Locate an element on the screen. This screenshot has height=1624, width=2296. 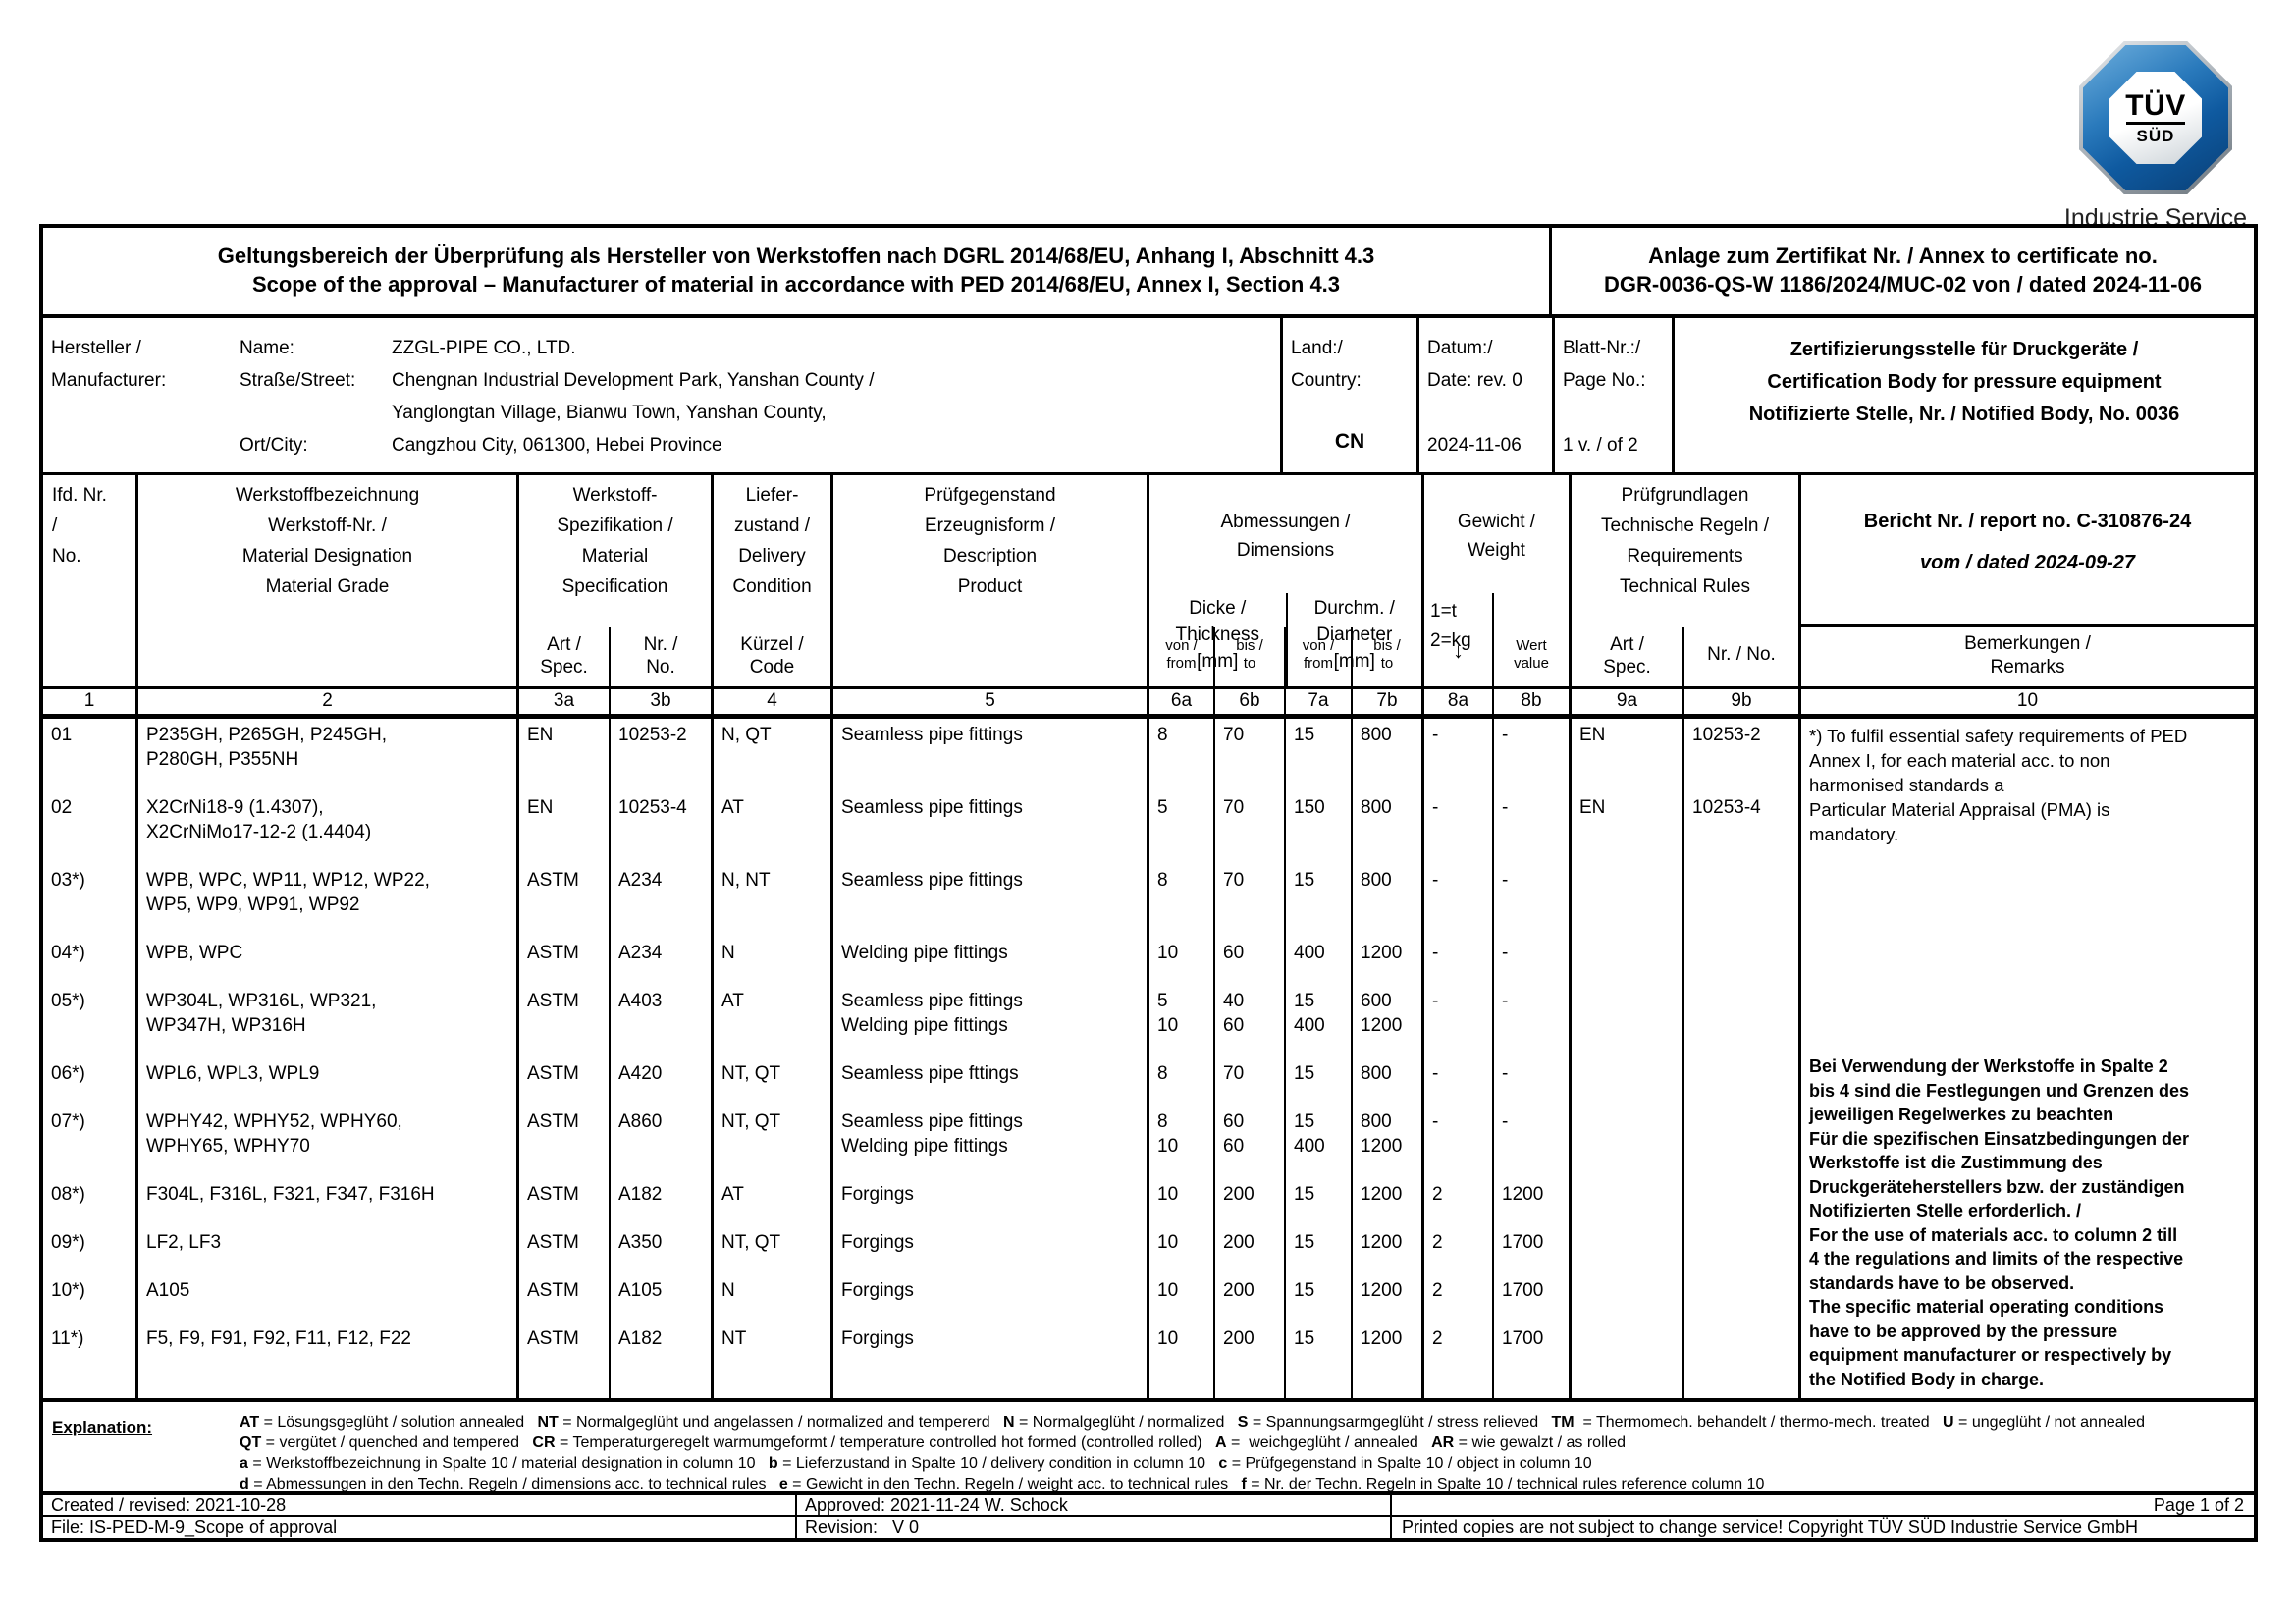
header-rules-art: Art / Spec. is located at coordinates (1627, 655).